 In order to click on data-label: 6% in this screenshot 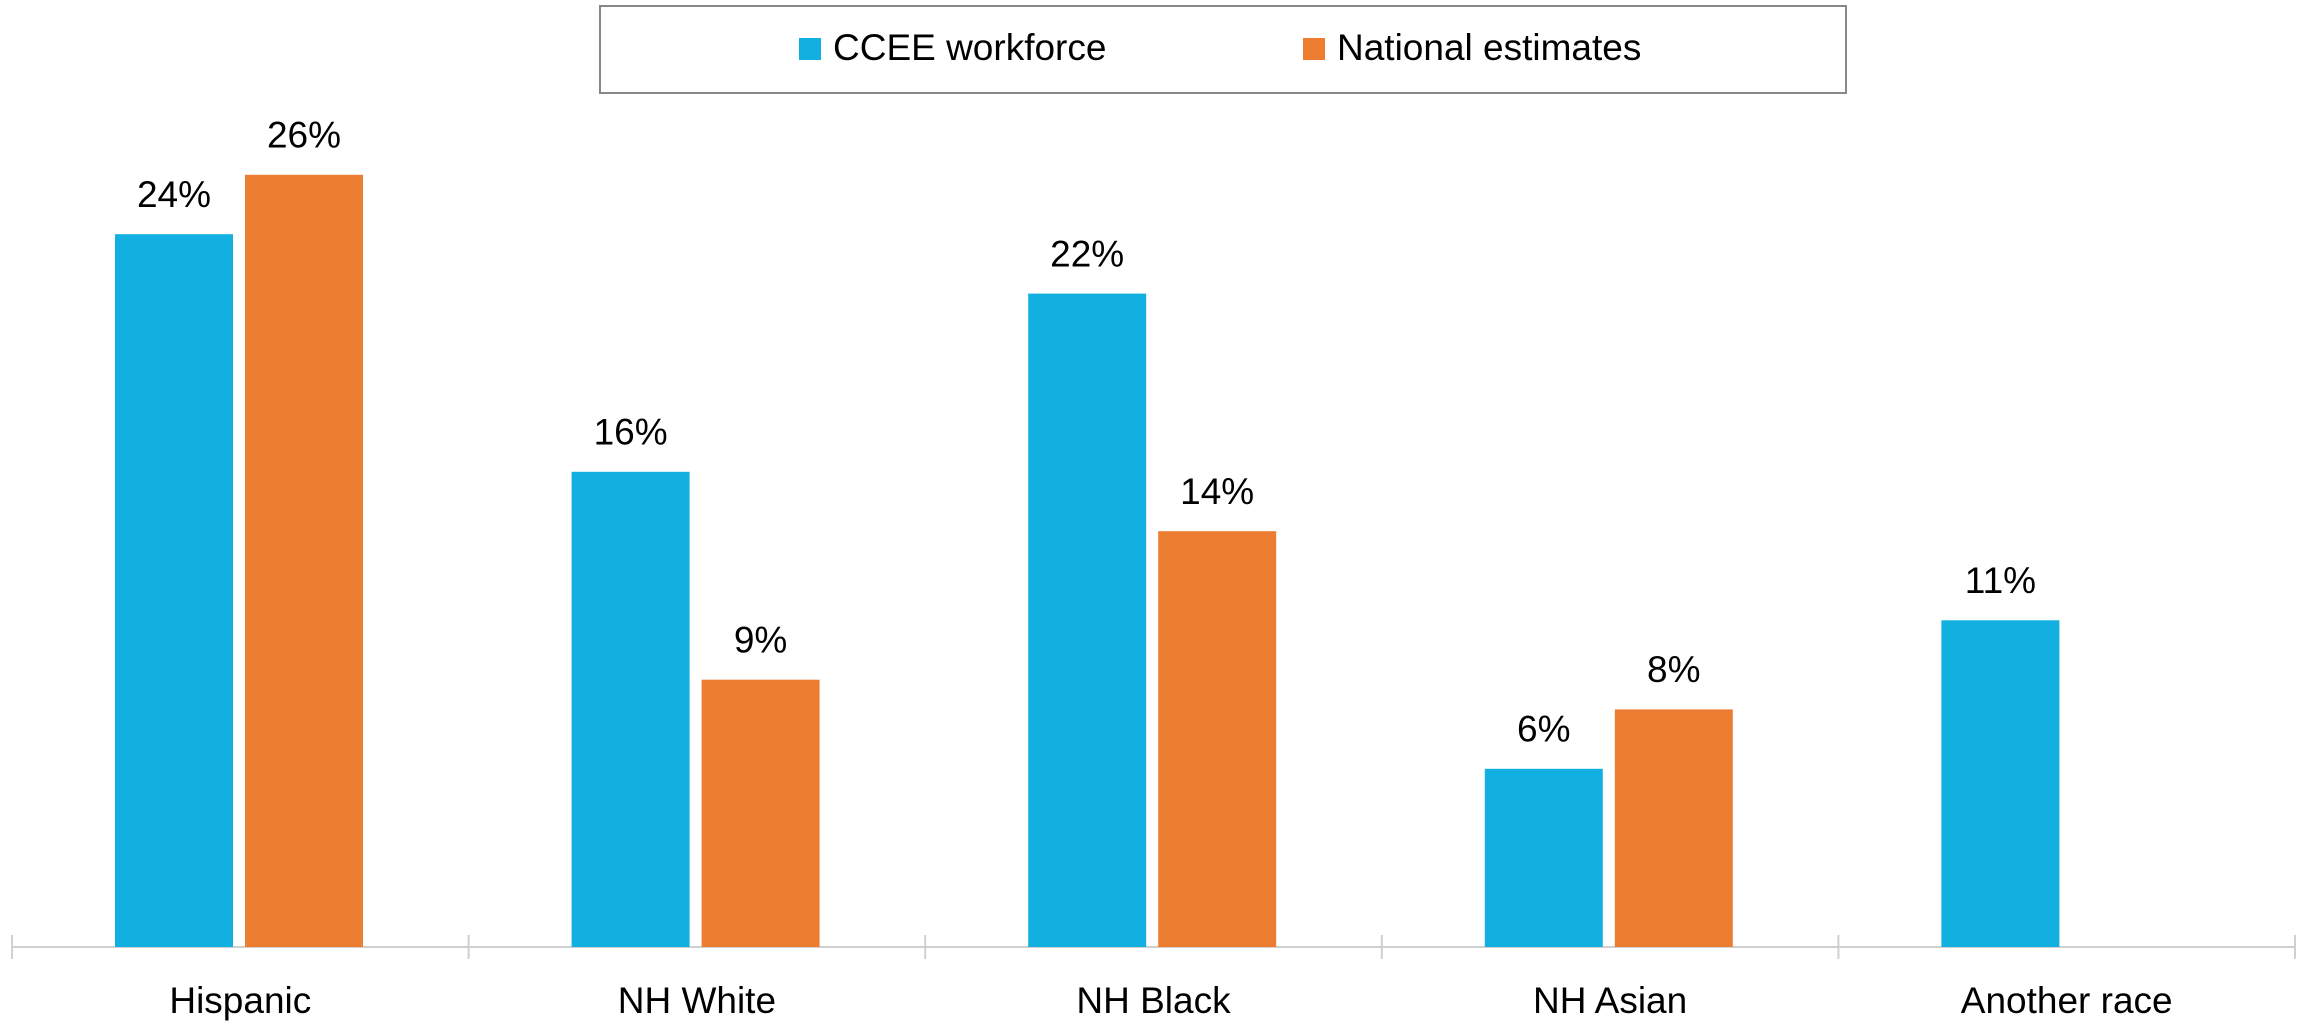, I will do `click(1543, 729)`.